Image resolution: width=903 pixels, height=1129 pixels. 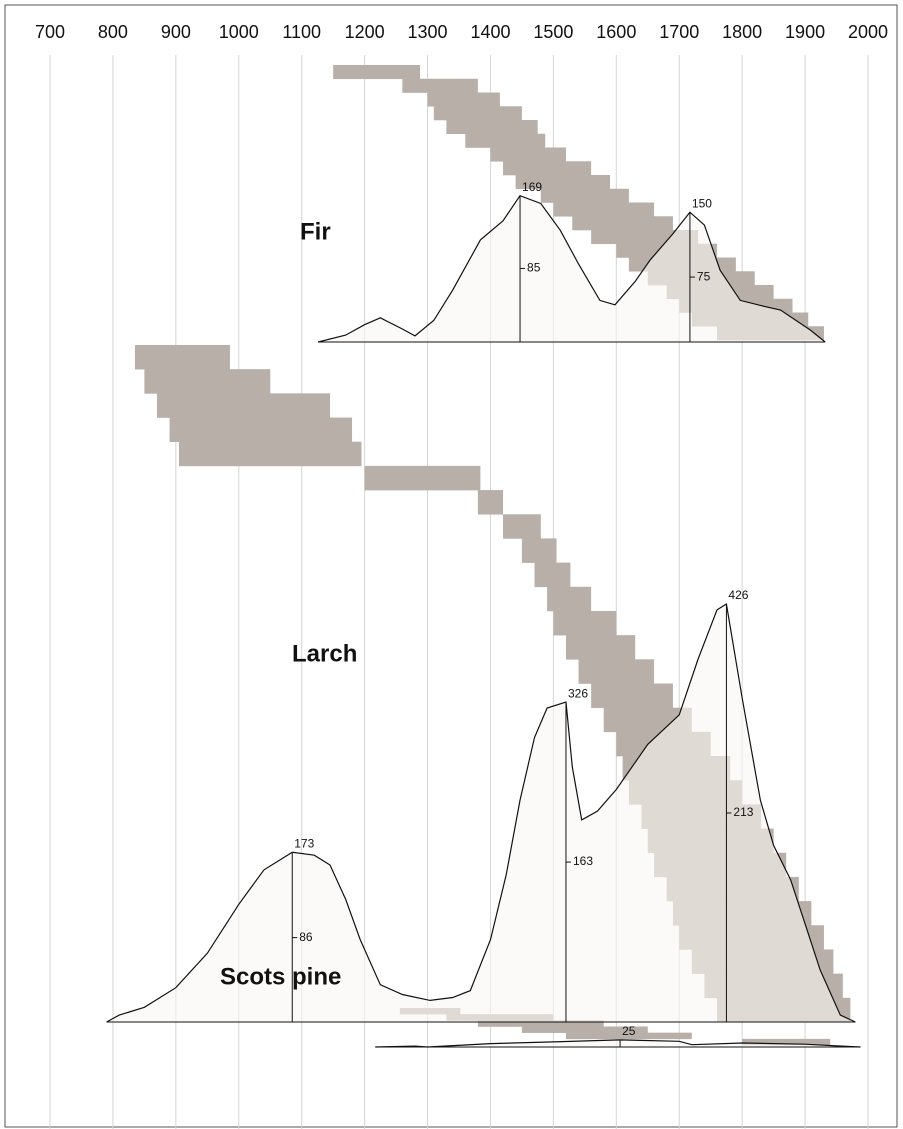 What do you see at coordinates (304, 843) in the screenshot?
I see `peak-label: 173` at bounding box center [304, 843].